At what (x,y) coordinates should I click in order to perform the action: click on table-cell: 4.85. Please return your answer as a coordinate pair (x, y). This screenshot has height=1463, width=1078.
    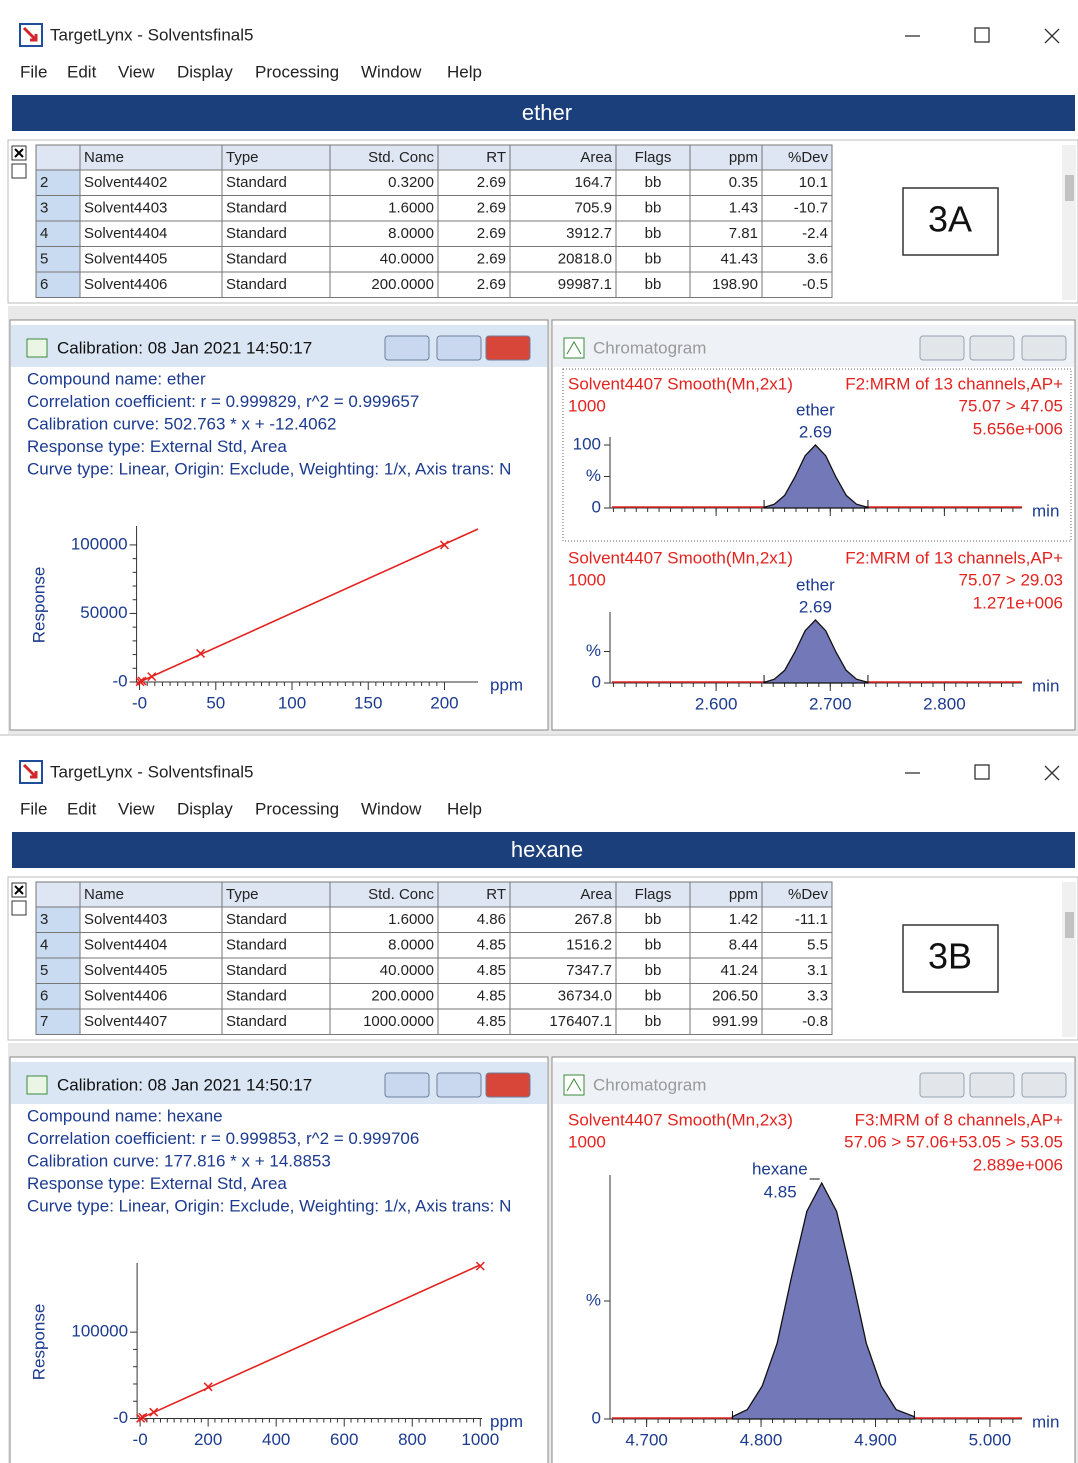
    Looking at the image, I should click on (491, 995).